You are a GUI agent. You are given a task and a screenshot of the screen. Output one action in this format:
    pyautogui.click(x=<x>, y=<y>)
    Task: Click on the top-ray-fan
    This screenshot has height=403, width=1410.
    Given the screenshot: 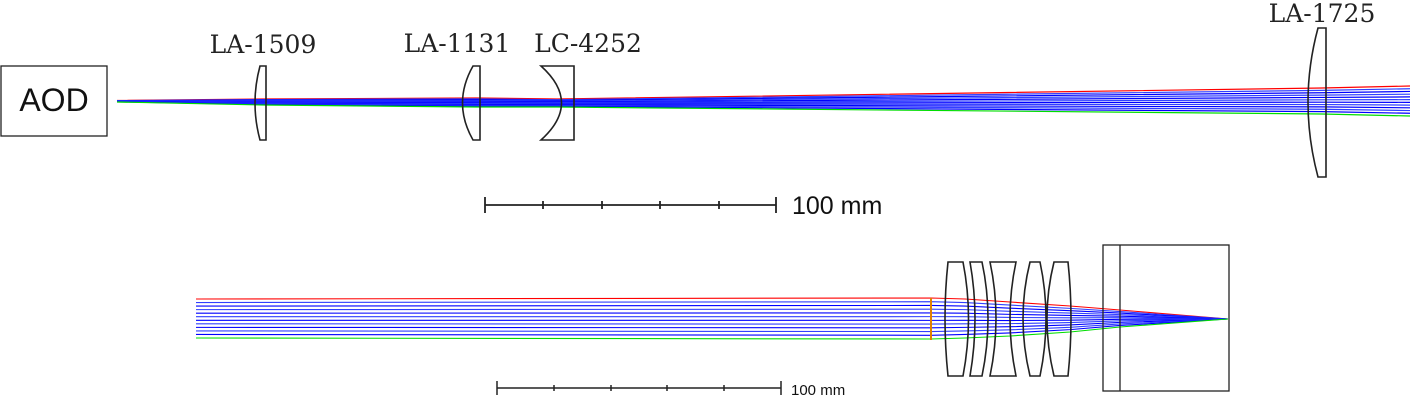 What is the action you would take?
    pyautogui.click(x=763, y=101)
    